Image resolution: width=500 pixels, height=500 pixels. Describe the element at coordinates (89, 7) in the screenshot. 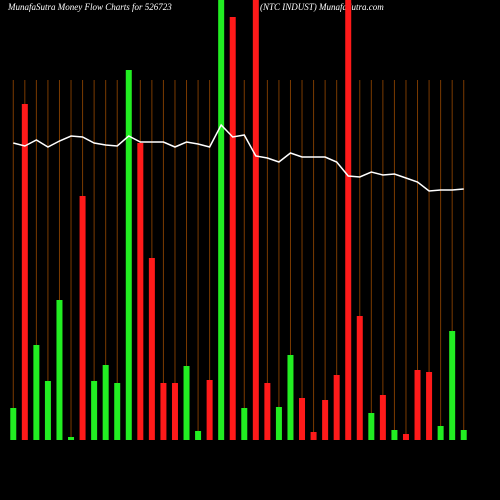

I see `chart-title: MunafaSutra Money Flow Charts for 526723` at that location.